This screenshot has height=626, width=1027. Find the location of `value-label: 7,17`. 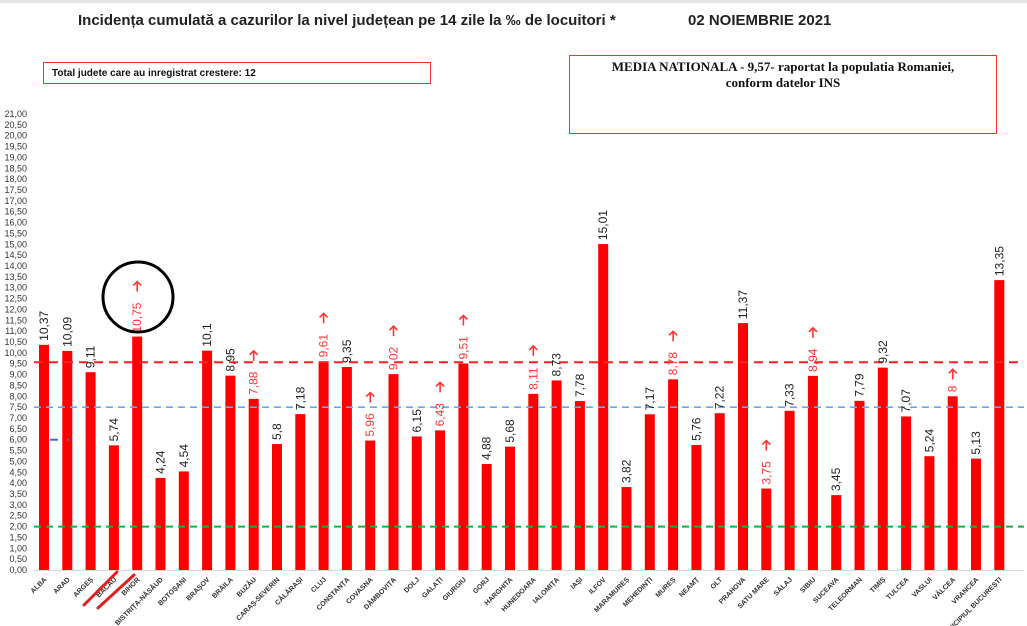

value-label: 7,17 is located at coordinates (650, 399).